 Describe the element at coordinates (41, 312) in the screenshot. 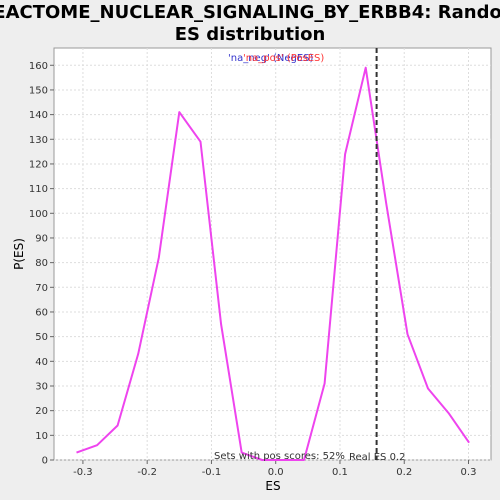

I see `y-tick-label: 60` at that location.